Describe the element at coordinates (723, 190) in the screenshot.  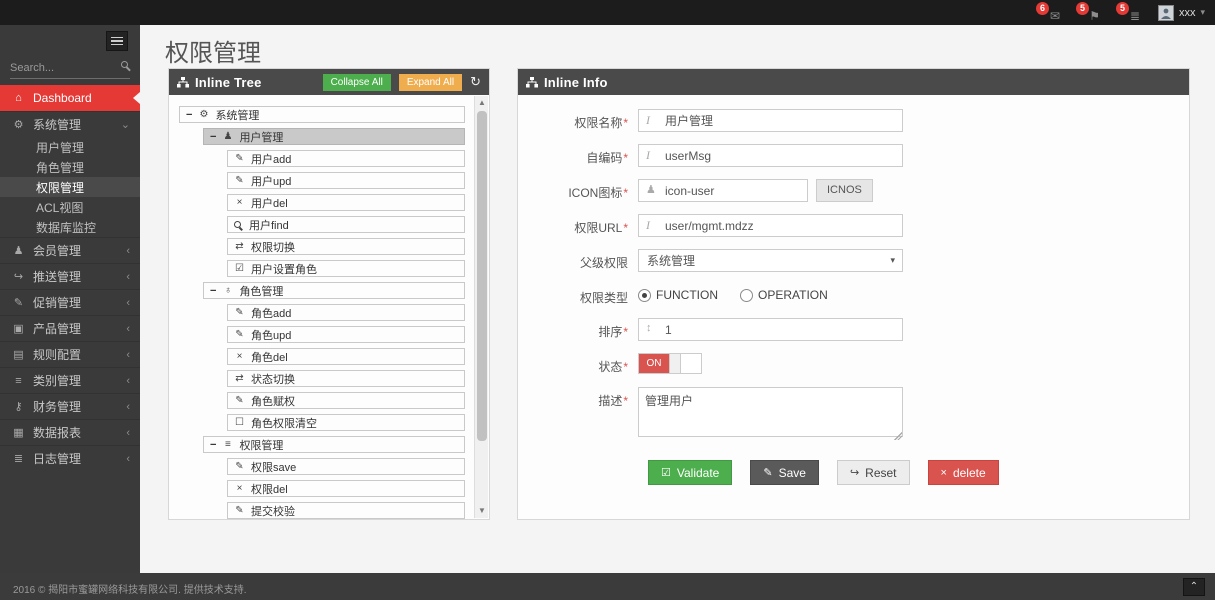
I see `icon-input` at that location.